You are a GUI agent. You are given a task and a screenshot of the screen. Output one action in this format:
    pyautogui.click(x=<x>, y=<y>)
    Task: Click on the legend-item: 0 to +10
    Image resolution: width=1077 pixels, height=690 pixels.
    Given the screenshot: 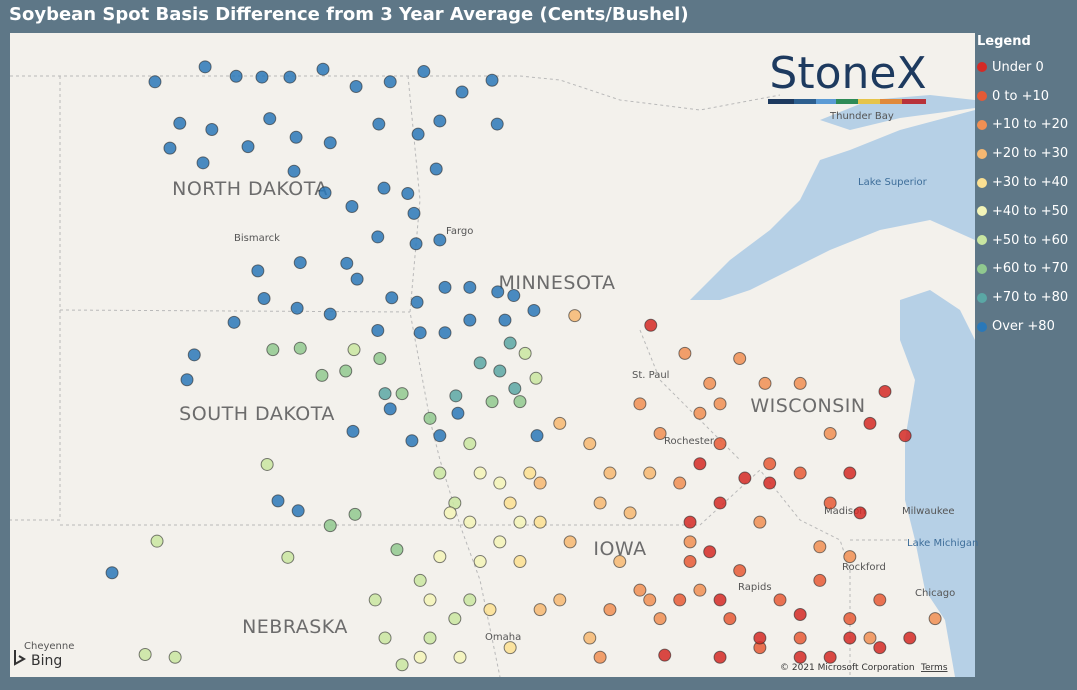 What is the action you would take?
    pyautogui.click(x=1026, y=96)
    